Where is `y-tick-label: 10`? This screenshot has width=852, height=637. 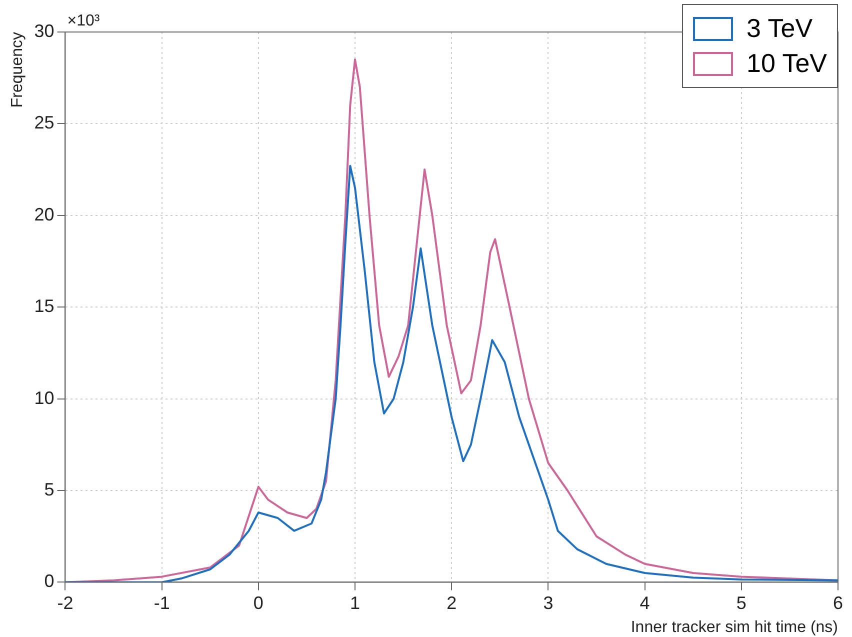 y-tick-label: 10 is located at coordinates (44, 398).